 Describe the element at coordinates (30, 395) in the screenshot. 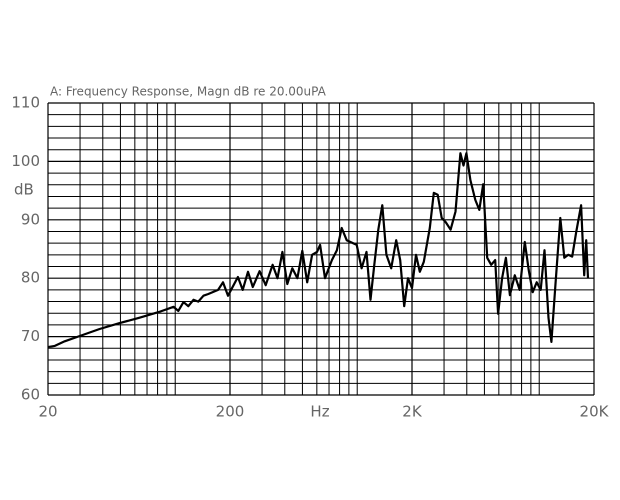

I see `y-tick-label: 60` at that location.